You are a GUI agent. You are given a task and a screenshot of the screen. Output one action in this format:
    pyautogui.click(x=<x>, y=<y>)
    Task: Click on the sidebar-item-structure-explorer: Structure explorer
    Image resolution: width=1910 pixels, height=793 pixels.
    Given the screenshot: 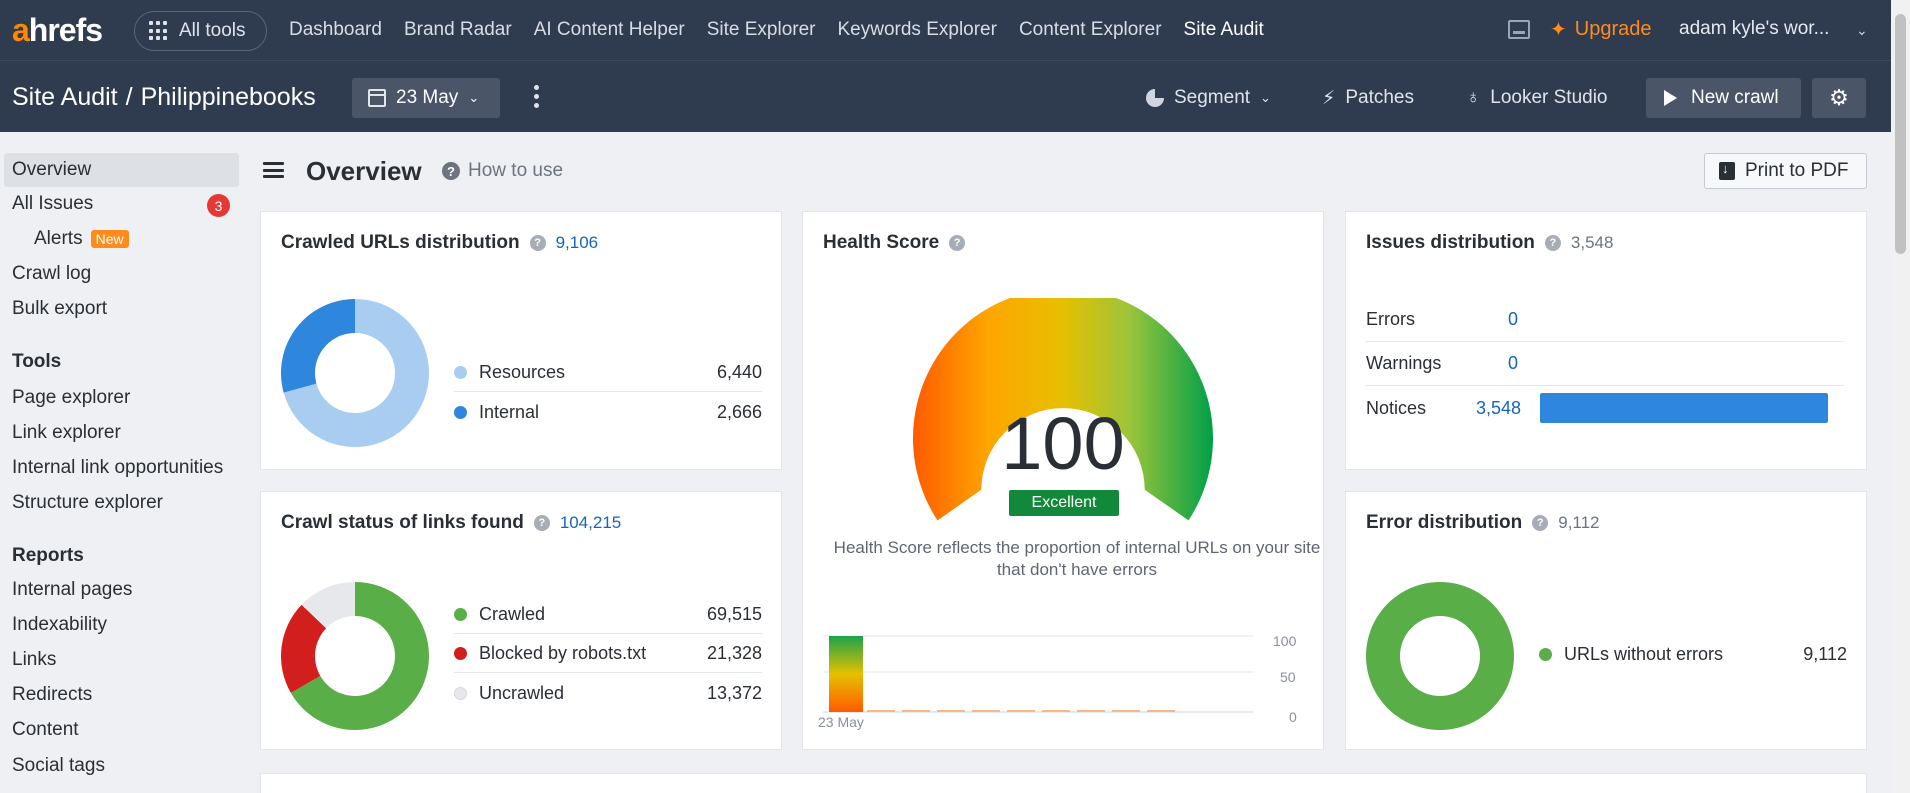 What is the action you would take?
    pyautogui.click(x=88, y=502)
    